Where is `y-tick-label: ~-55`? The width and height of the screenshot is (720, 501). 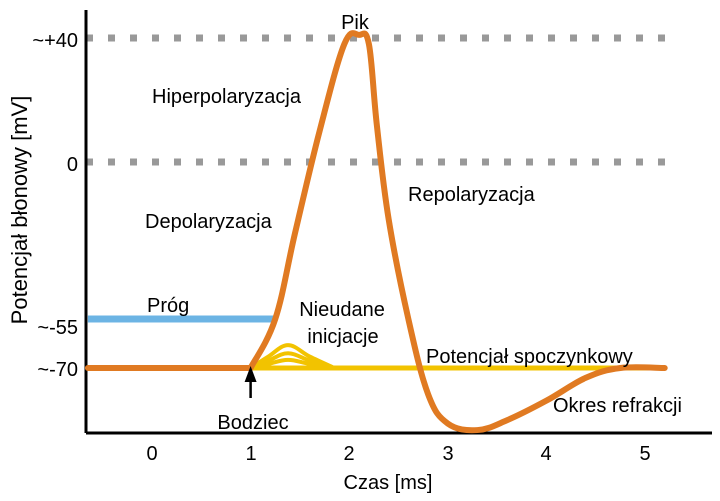
y-tick-label: ~-55 is located at coordinates (57, 328).